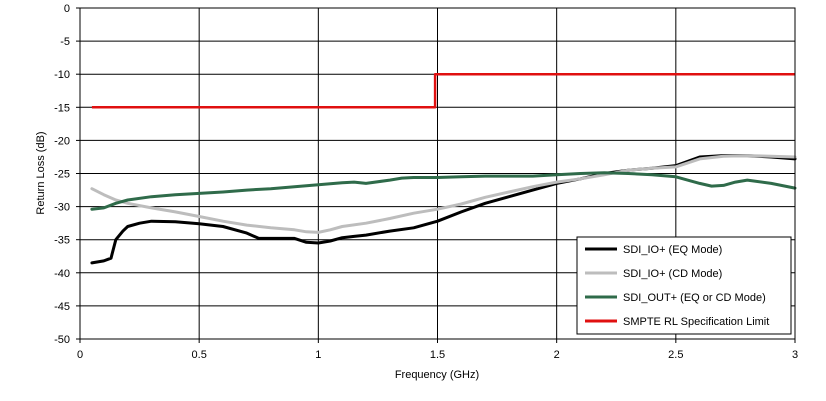  I want to click on x-tick-label: 0.5, so click(199, 355).